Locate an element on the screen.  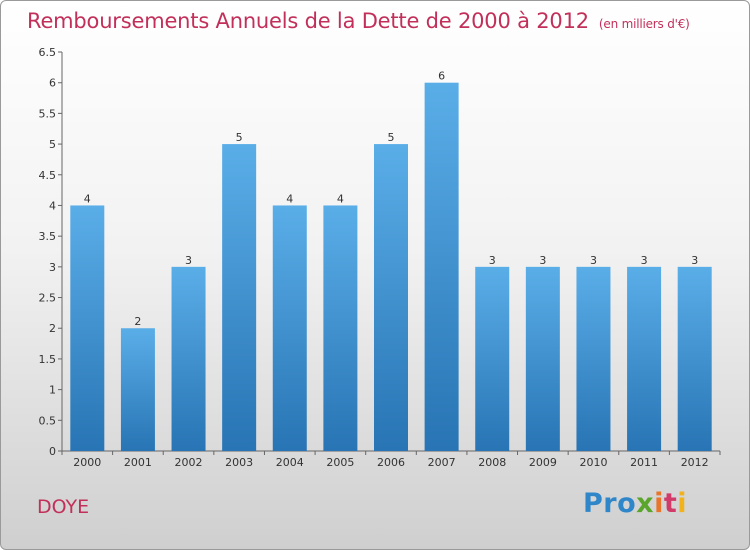
x-tick-label: 2006 is located at coordinates (391, 462).